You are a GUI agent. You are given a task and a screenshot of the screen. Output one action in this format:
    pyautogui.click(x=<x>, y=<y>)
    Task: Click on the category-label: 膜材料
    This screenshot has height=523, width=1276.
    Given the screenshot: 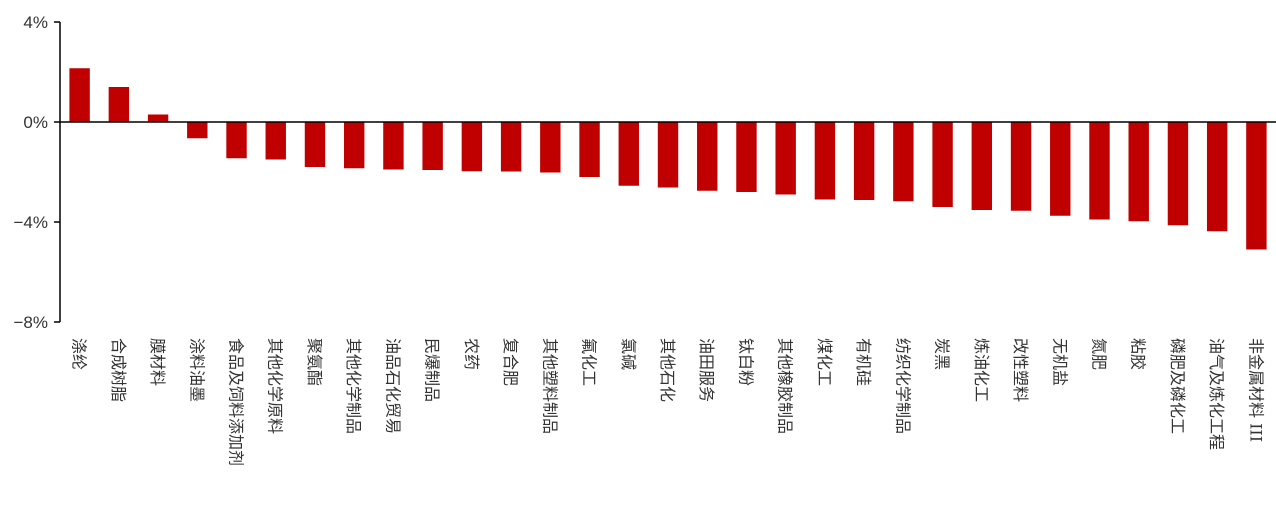 What is the action you would take?
    pyautogui.click(x=157, y=362)
    